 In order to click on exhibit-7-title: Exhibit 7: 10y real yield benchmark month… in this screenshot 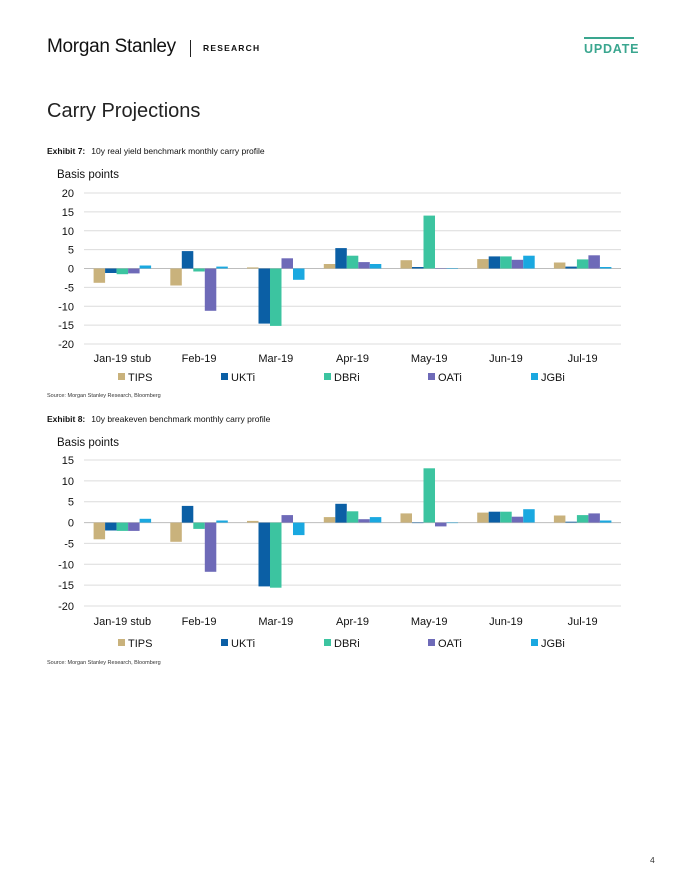, I will do `click(156, 151)`.